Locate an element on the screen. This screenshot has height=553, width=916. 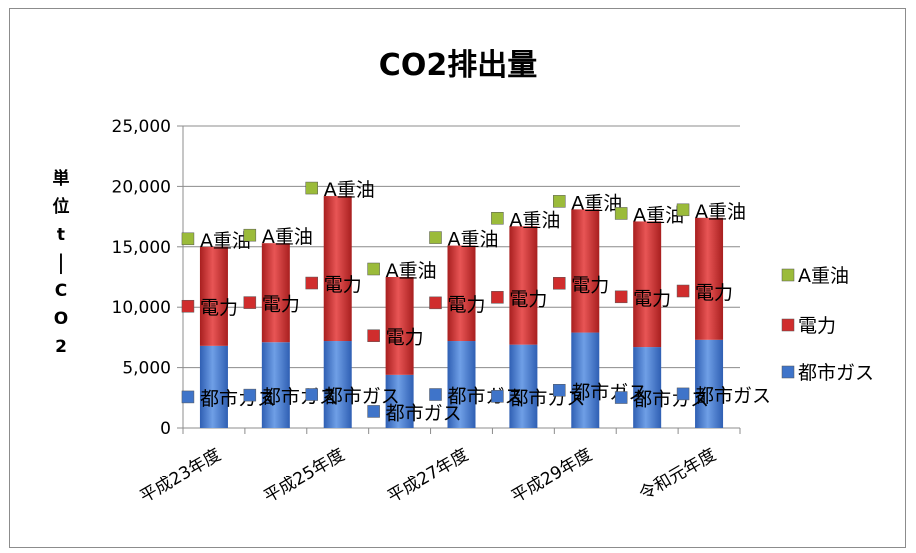
x-tick-label: 平成29年度 is located at coordinates (552, 476).